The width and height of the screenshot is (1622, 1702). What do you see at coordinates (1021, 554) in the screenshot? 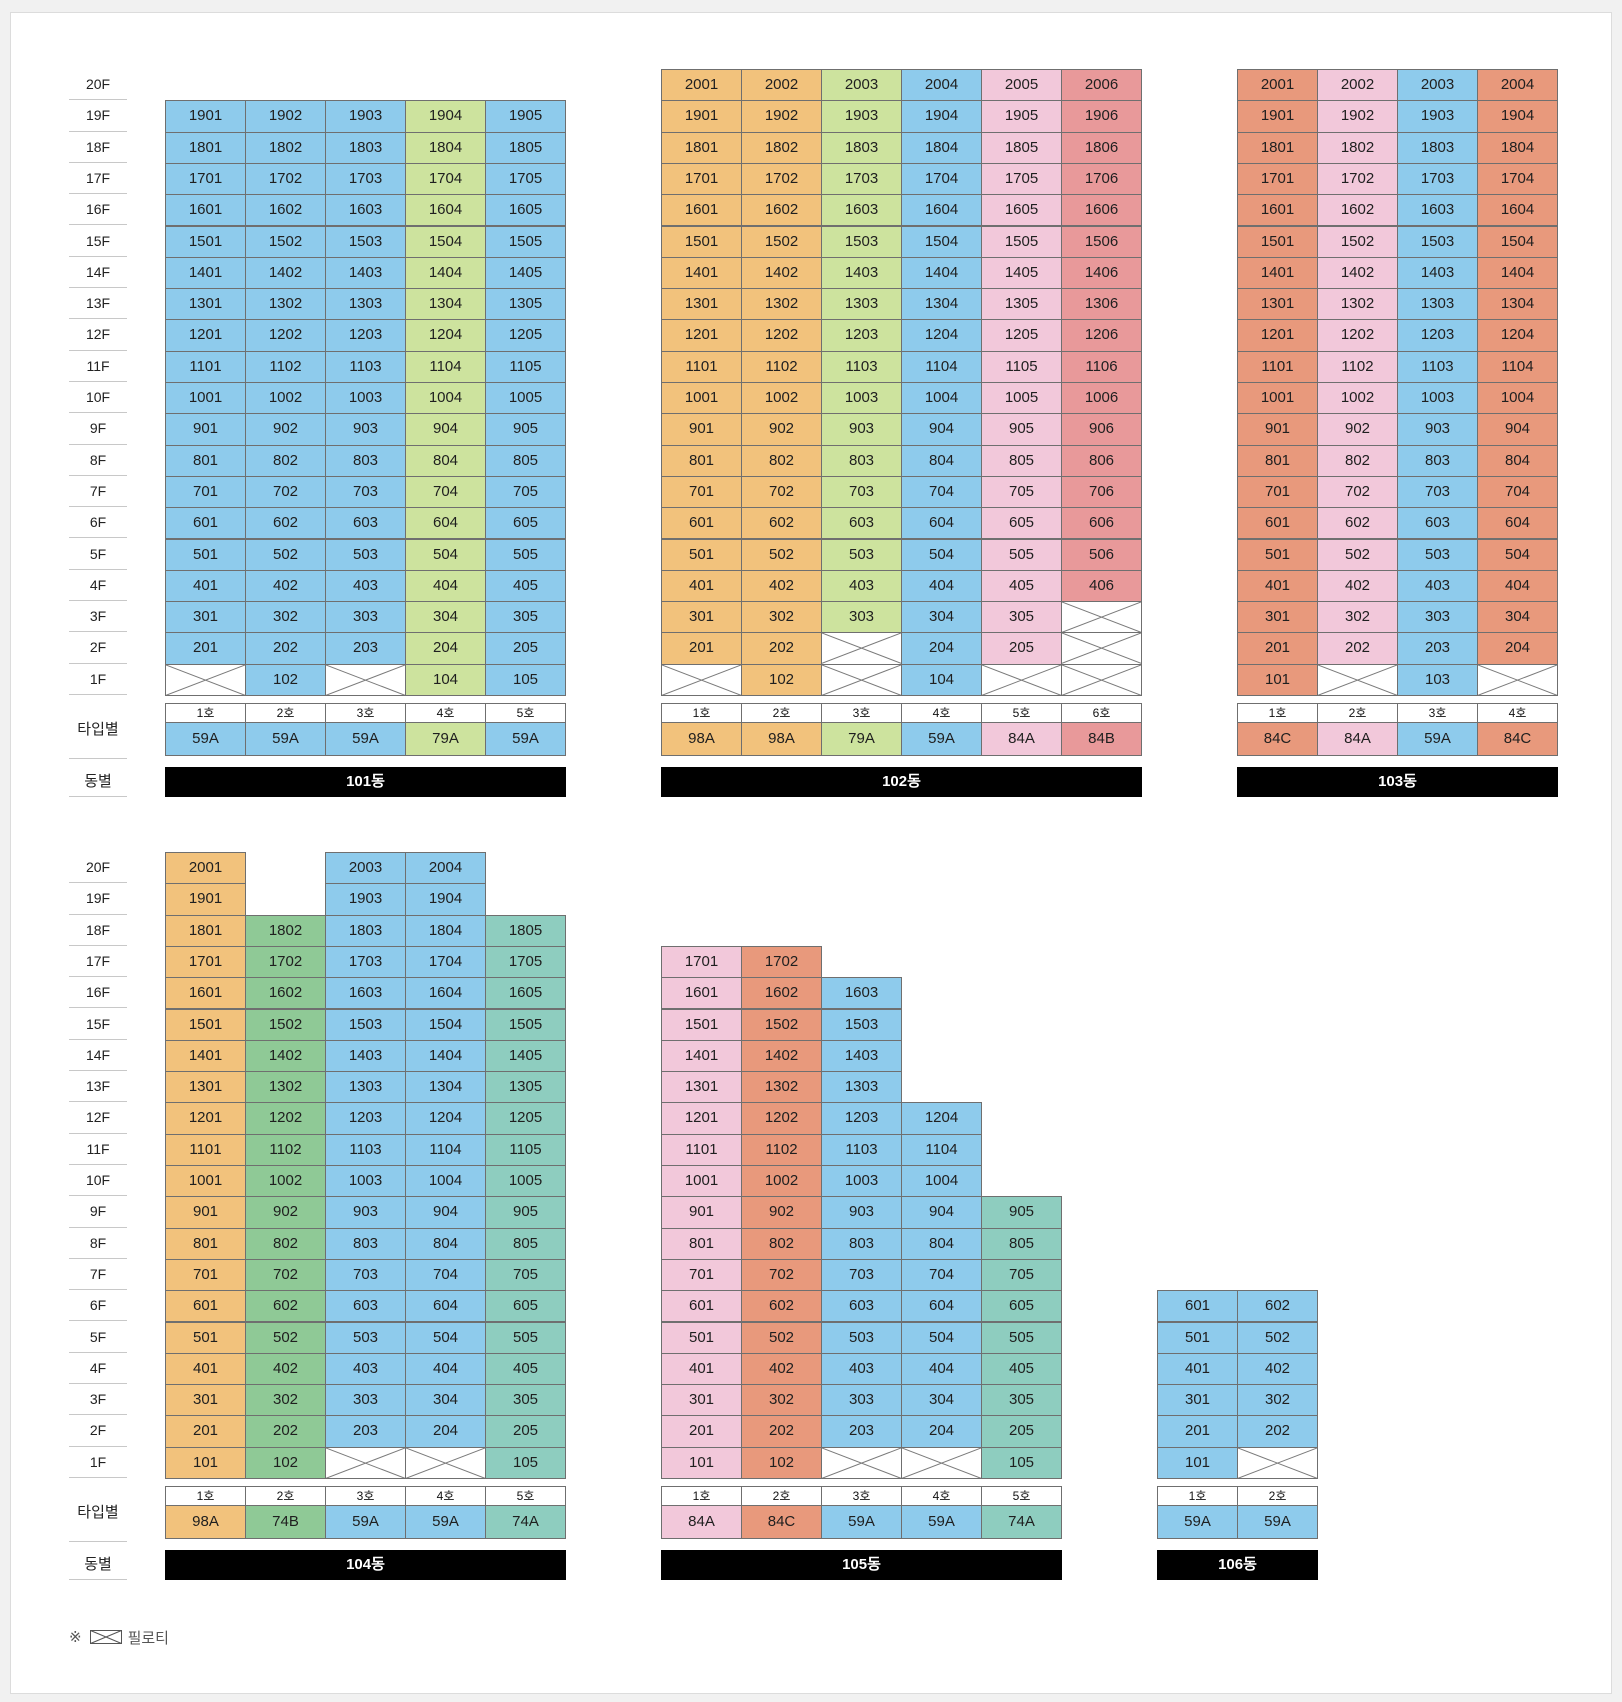
I see `unit-cell: 505` at bounding box center [1021, 554].